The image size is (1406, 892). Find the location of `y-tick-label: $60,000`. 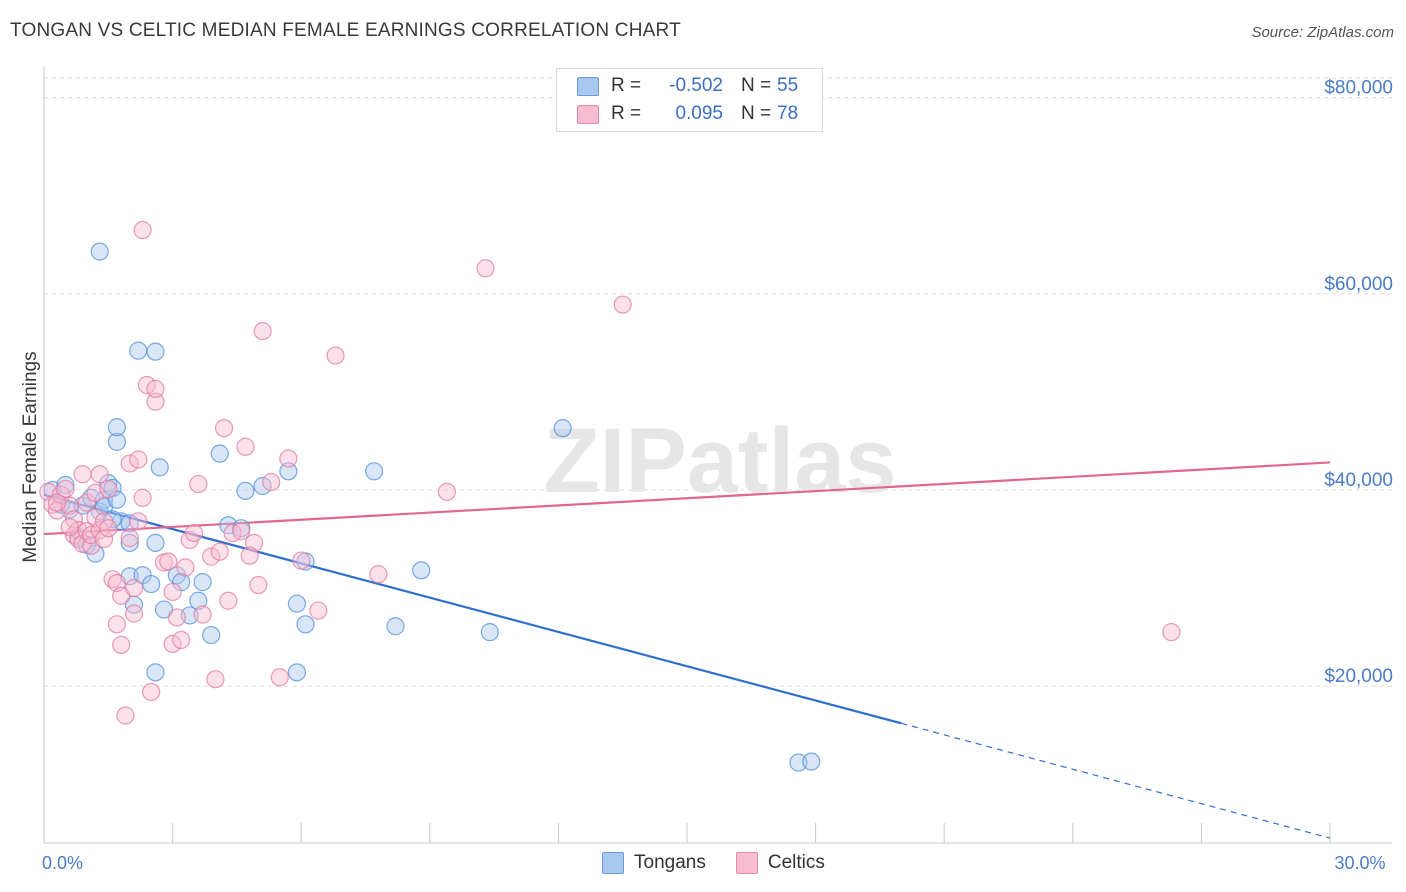

y-tick-label: $60,000 is located at coordinates (1358, 284).